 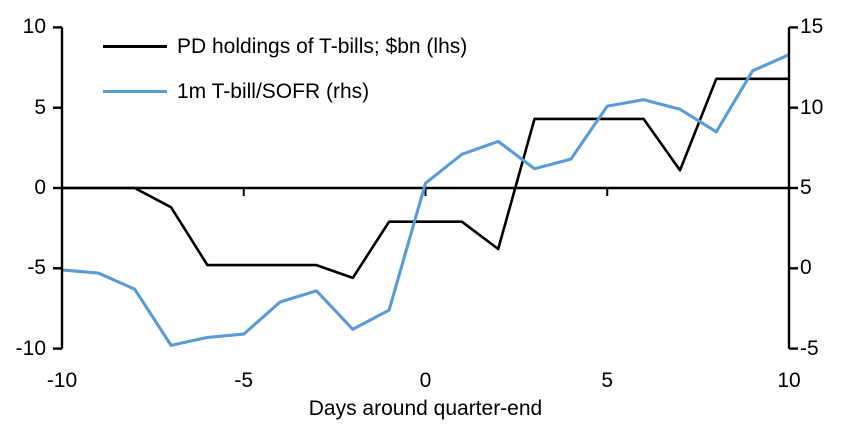 I want to click on y-right-tick-label: 15, so click(x=812, y=27).